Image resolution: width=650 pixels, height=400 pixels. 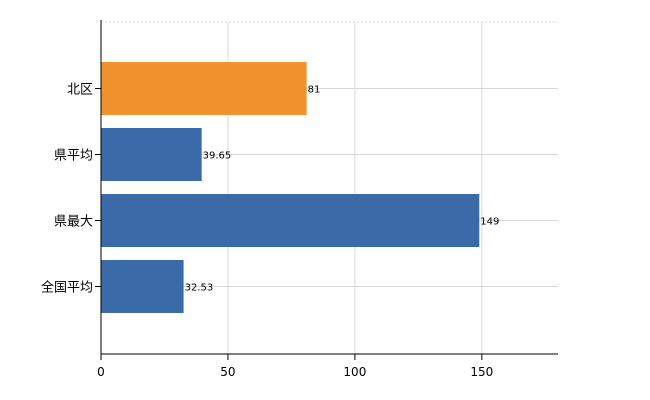 What do you see at coordinates (481, 372) in the screenshot?
I see `x-tick-label-3: 150` at bounding box center [481, 372].